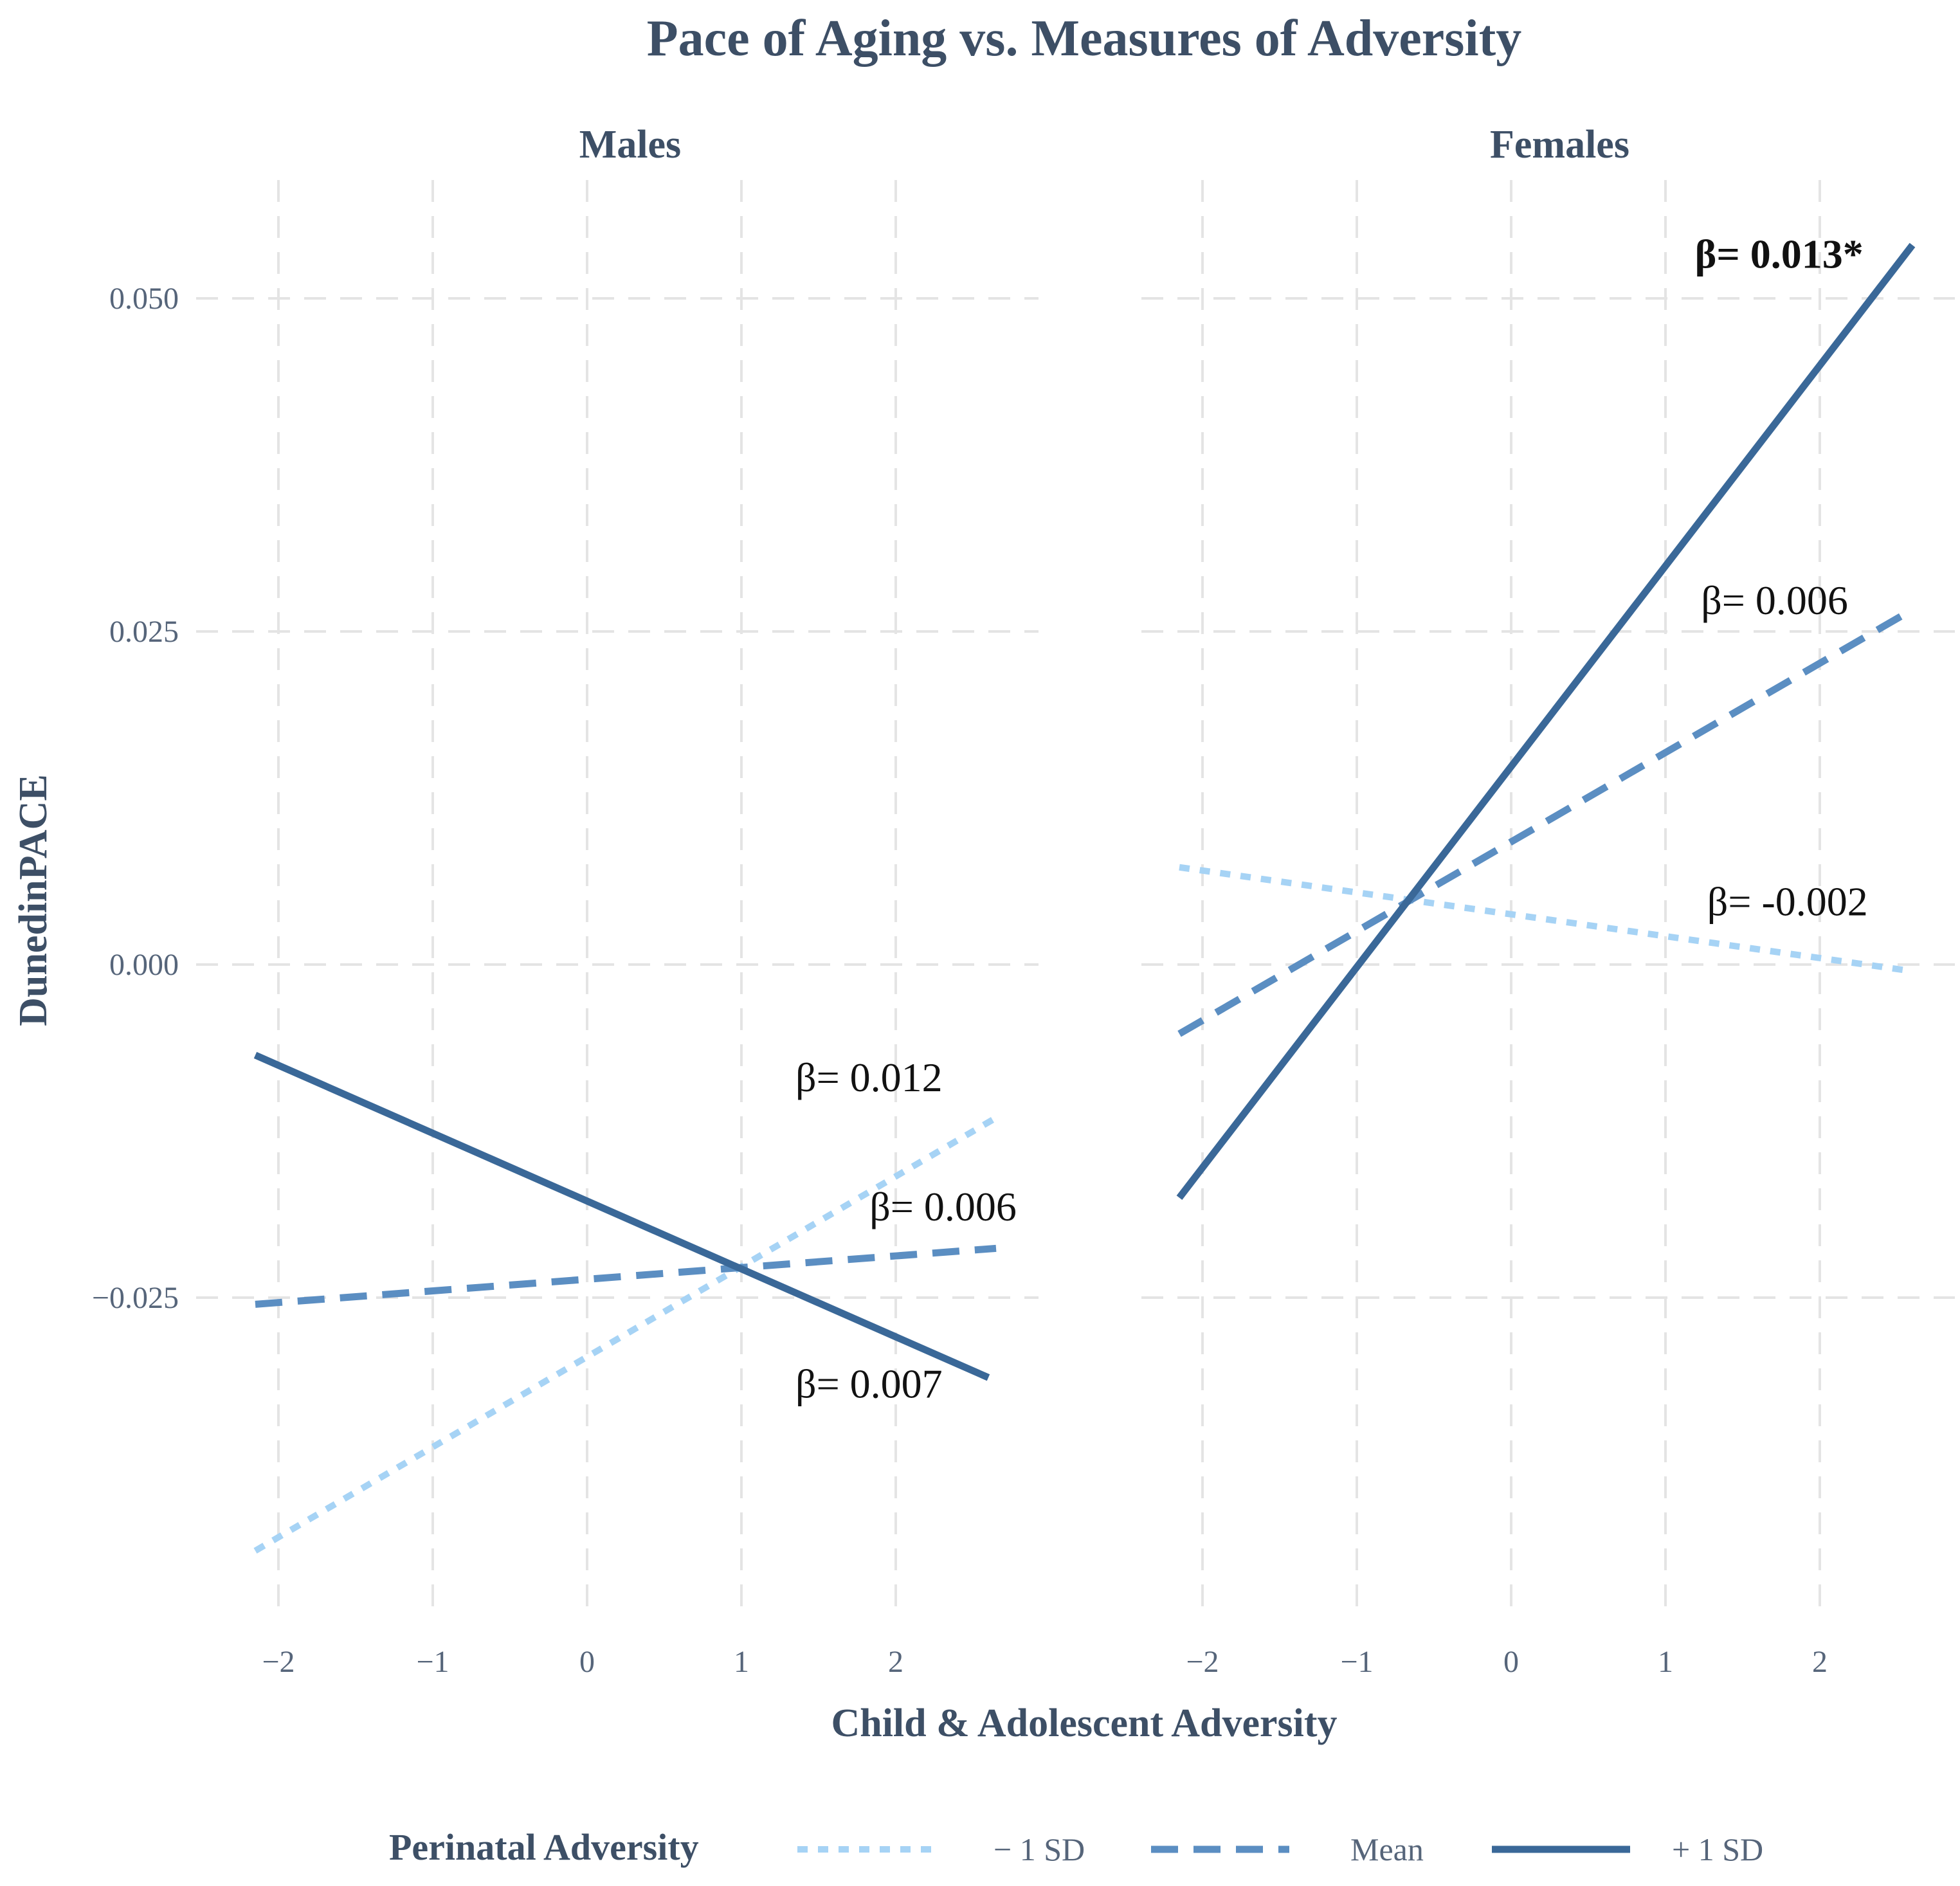 The image size is (1960, 1886). What do you see at coordinates (135, 1298) in the screenshot?
I see `y-tick-label: −0.025` at bounding box center [135, 1298].